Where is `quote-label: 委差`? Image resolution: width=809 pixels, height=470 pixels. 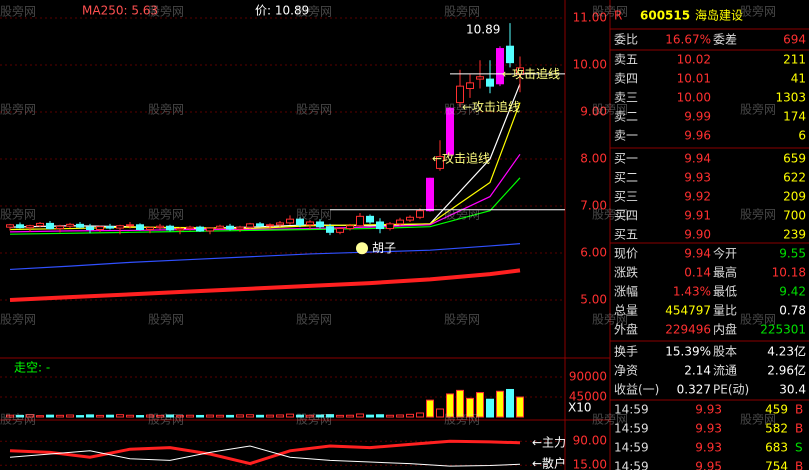
quote-label: 委差 is located at coordinates (725, 40).